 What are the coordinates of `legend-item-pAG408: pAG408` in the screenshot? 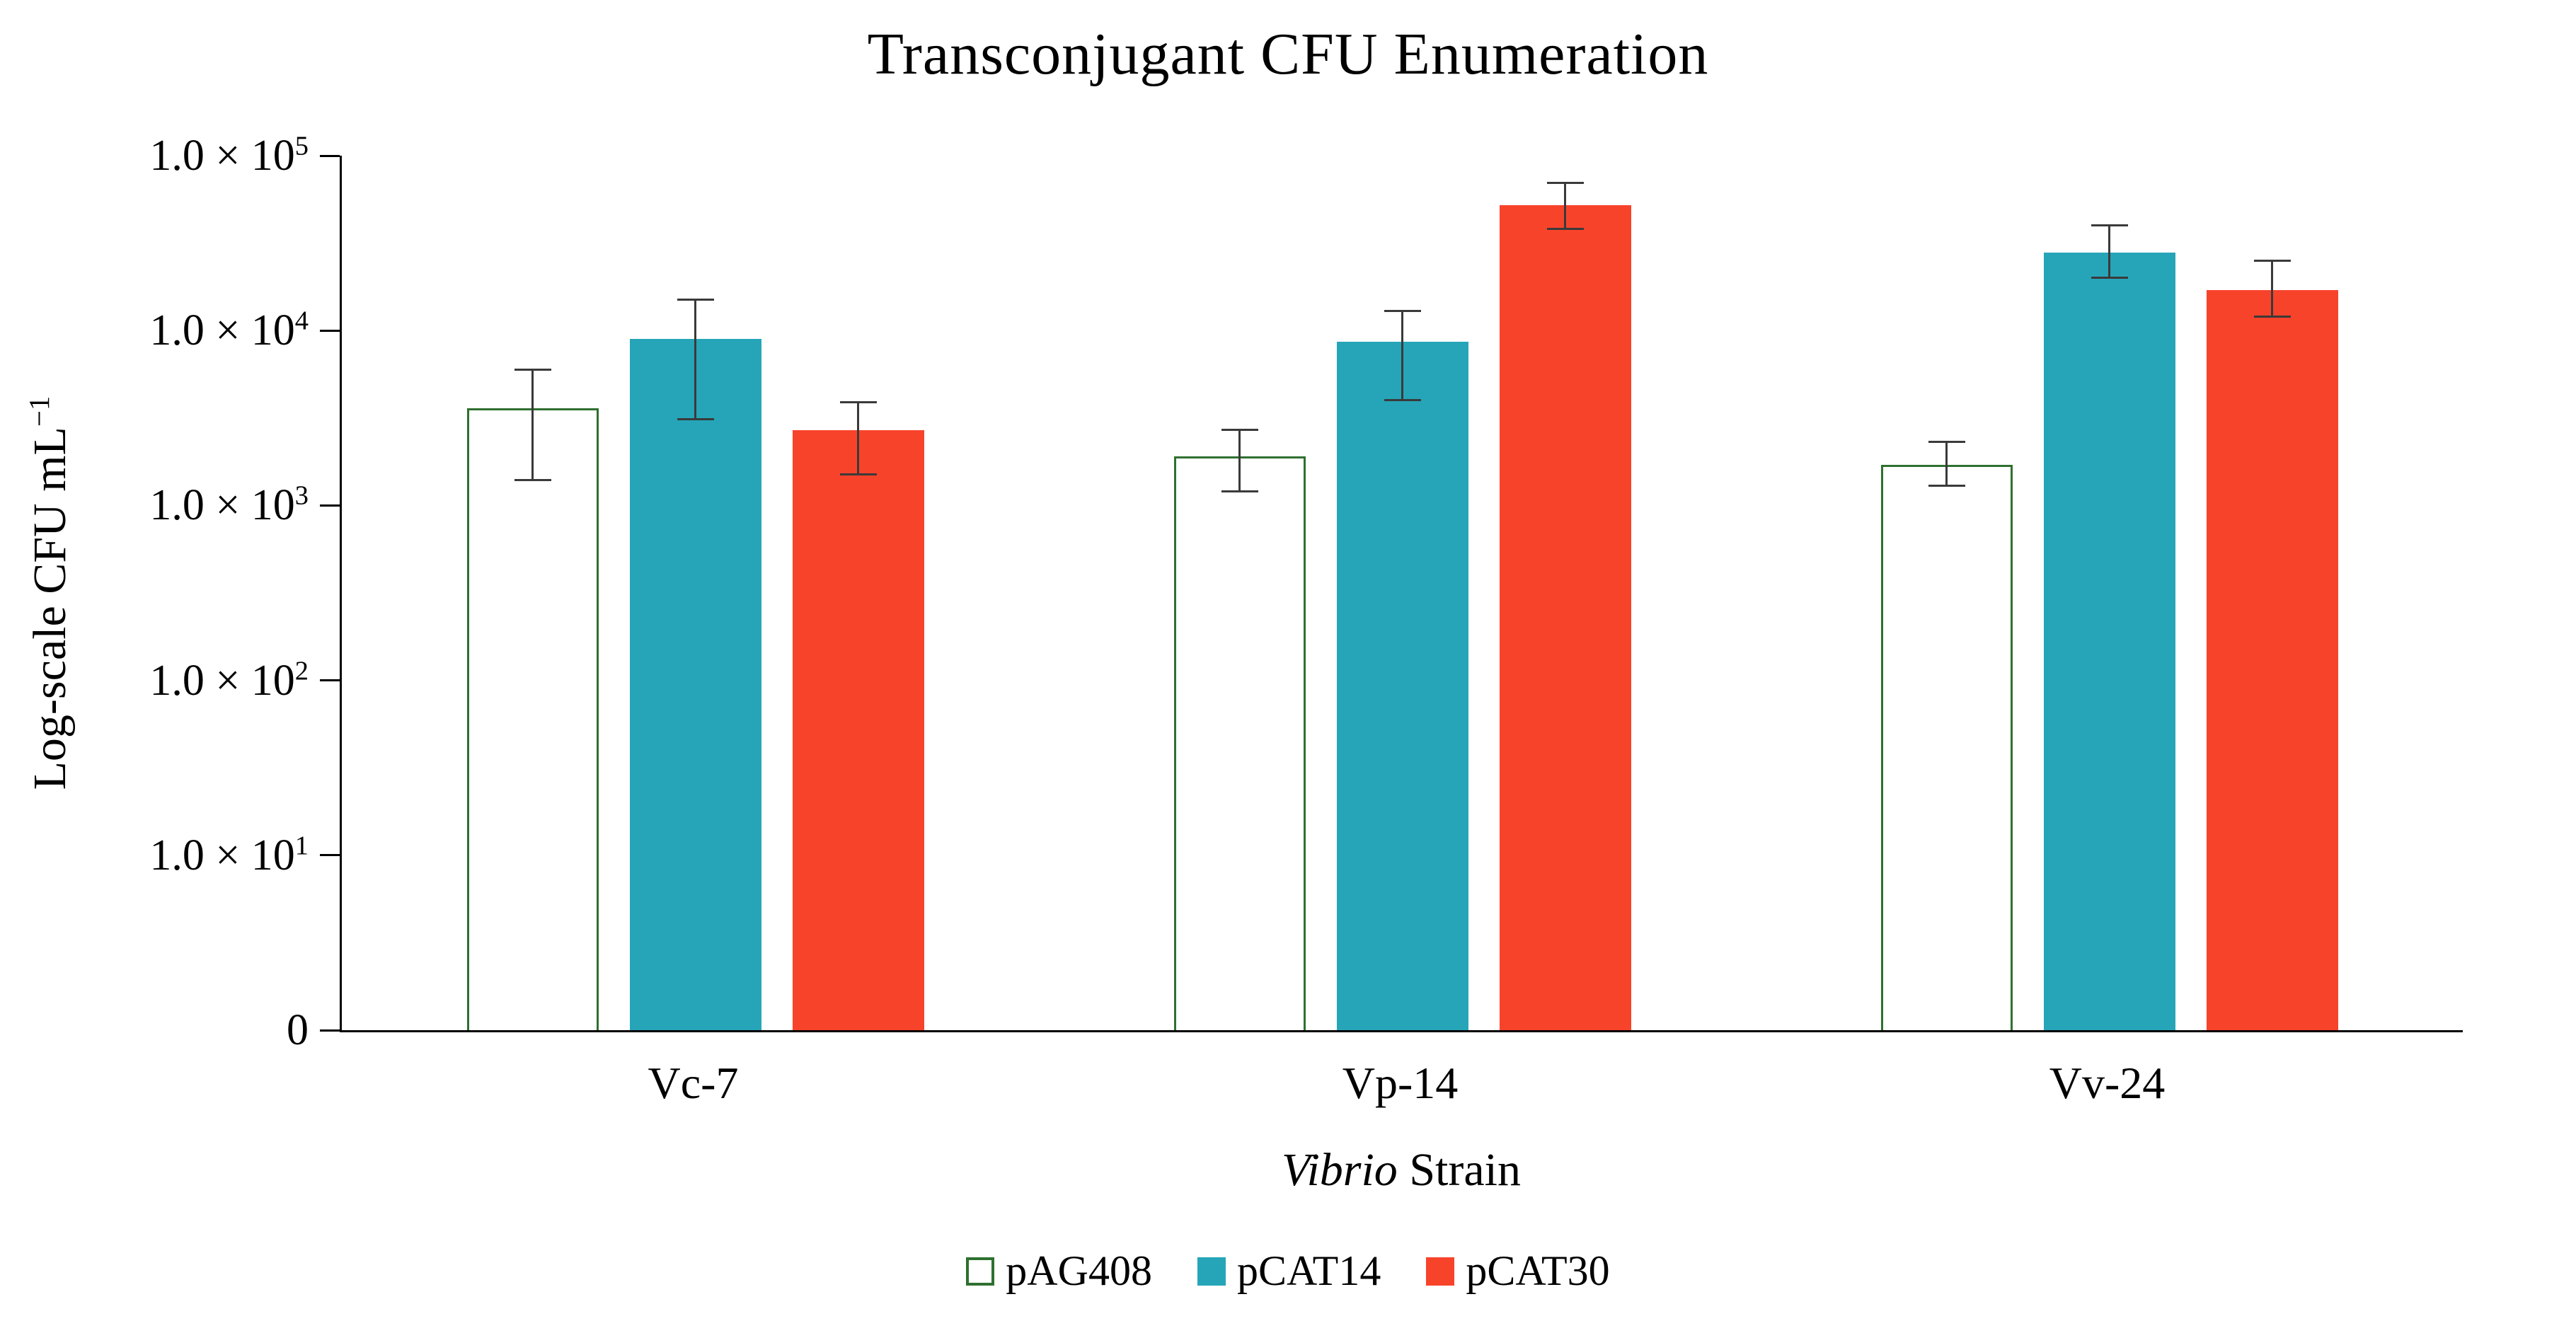 It's located at (1059, 1271).